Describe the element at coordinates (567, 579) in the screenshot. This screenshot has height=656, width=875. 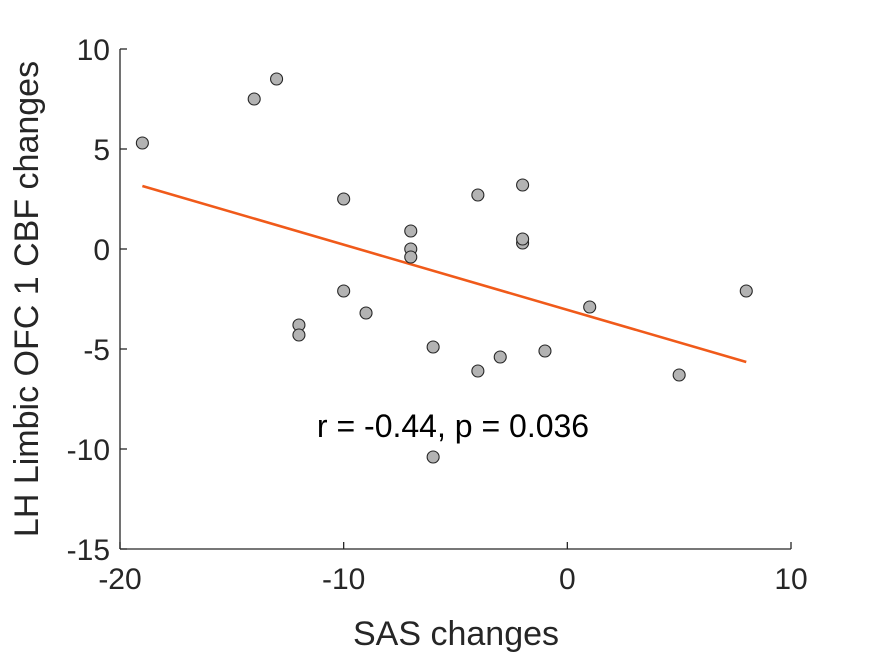
I see `x-tick-label: 0` at that location.